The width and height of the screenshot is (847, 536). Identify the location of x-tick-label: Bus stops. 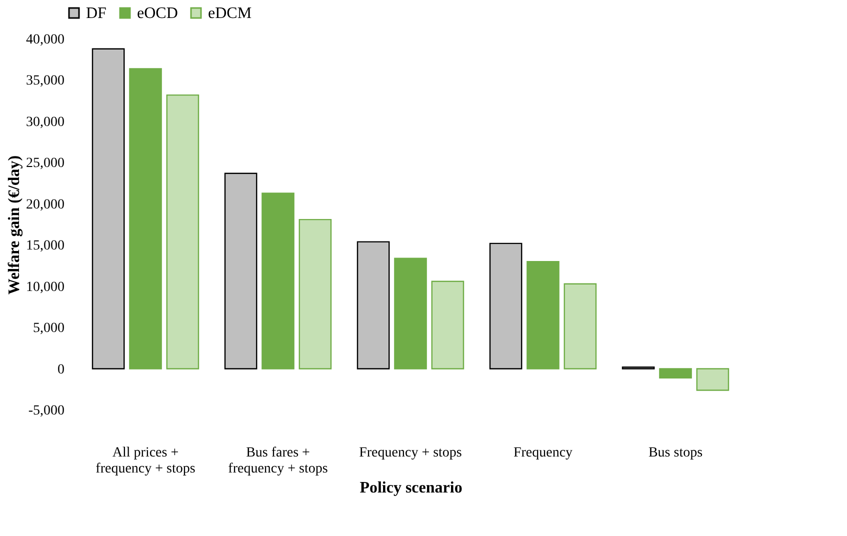
(675, 453).